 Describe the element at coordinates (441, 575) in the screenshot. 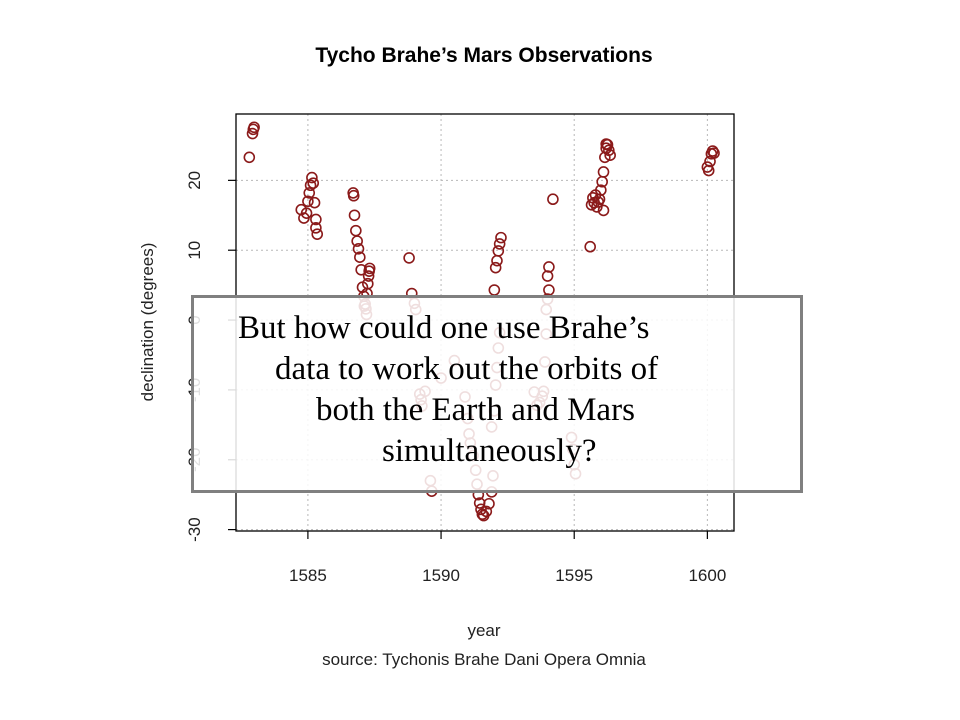

I see `x-tick-label: 1590` at that location.